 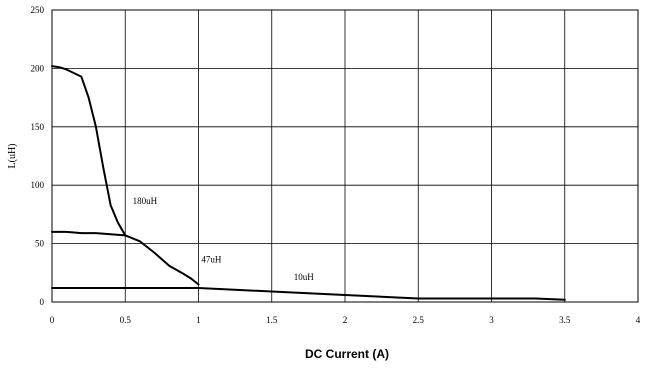 I want to click on series-line-10uh, so click(x=308, y=294).